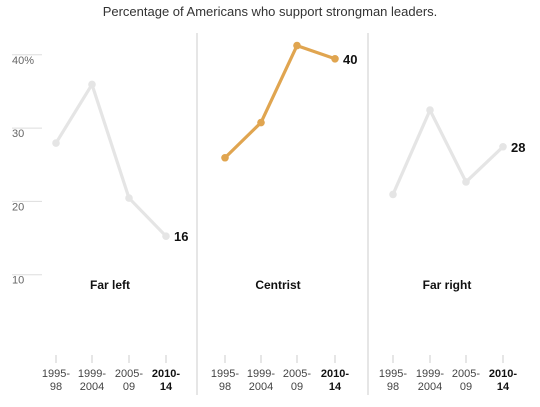  I want to click on y-tick-label-0: 40%, so click(23, 61).